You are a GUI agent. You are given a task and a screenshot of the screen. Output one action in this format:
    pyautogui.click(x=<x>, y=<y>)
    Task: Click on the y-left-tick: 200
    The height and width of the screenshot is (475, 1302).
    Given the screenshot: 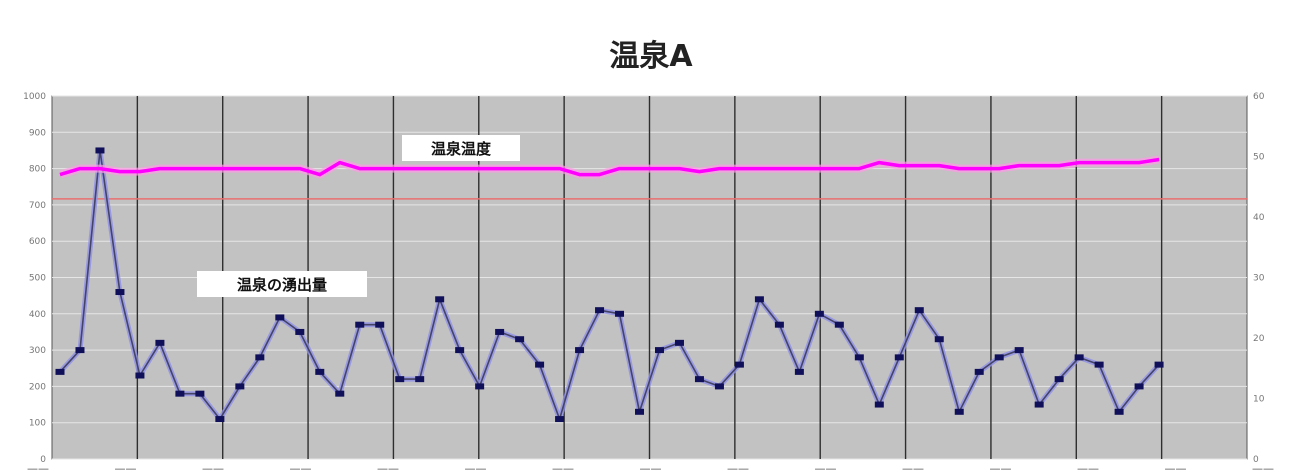 What is the action you would take?
    pyautogui.click(x=37, y=387)
    